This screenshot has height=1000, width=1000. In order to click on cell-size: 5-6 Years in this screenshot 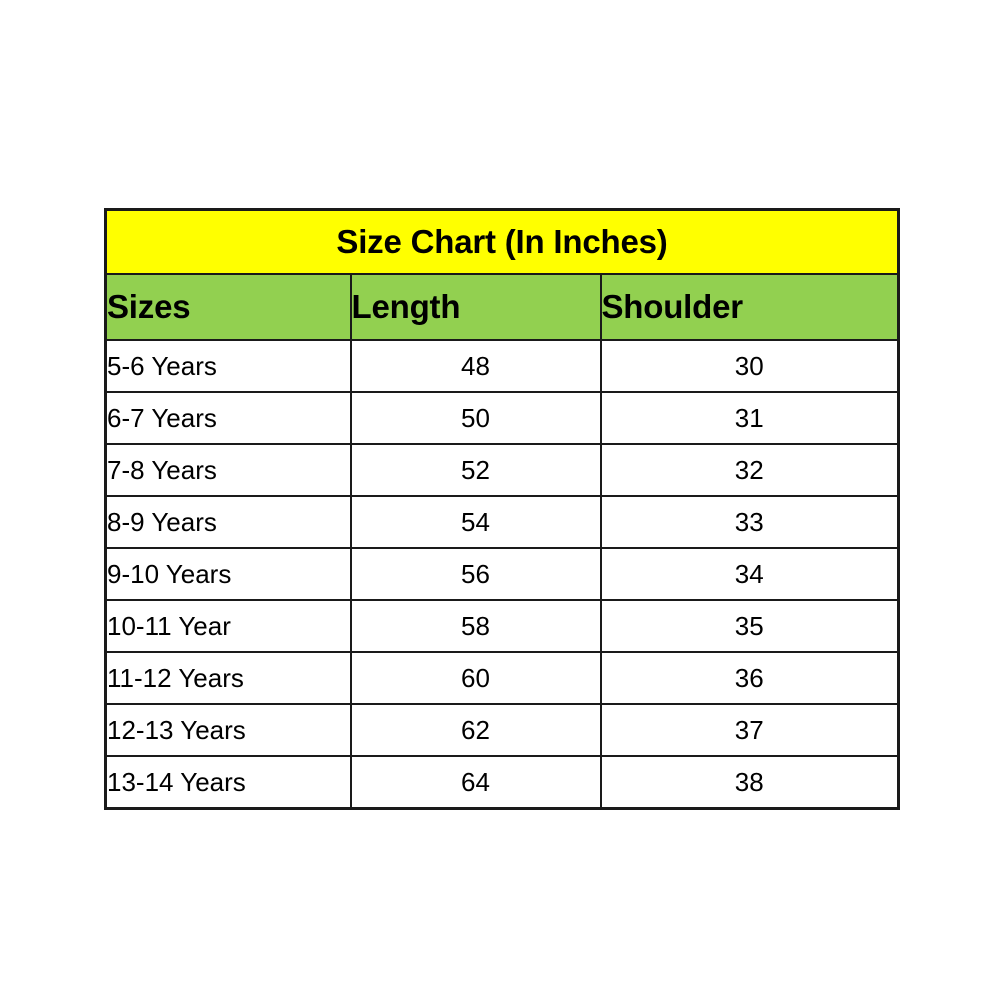, I will do `click(228, 366)`.